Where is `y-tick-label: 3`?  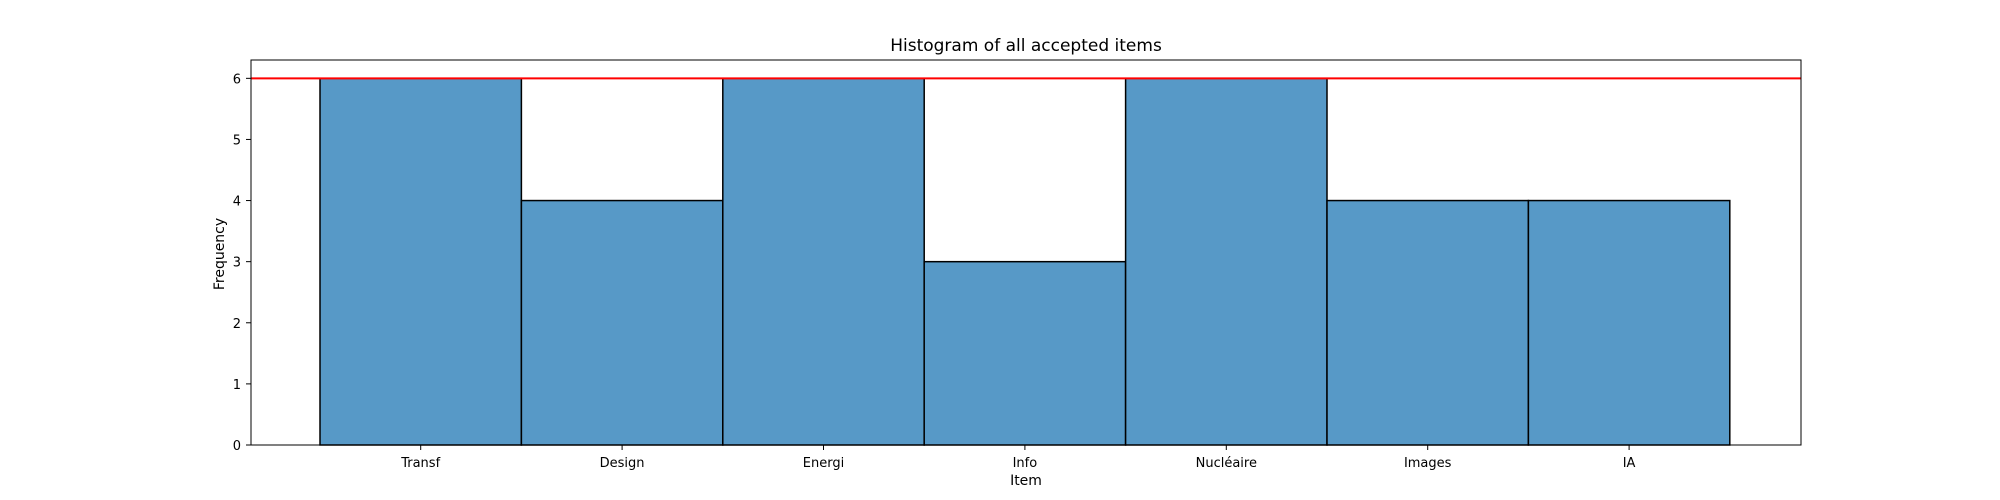 y-tick-label: 3 is located at coordinates (237, 263).